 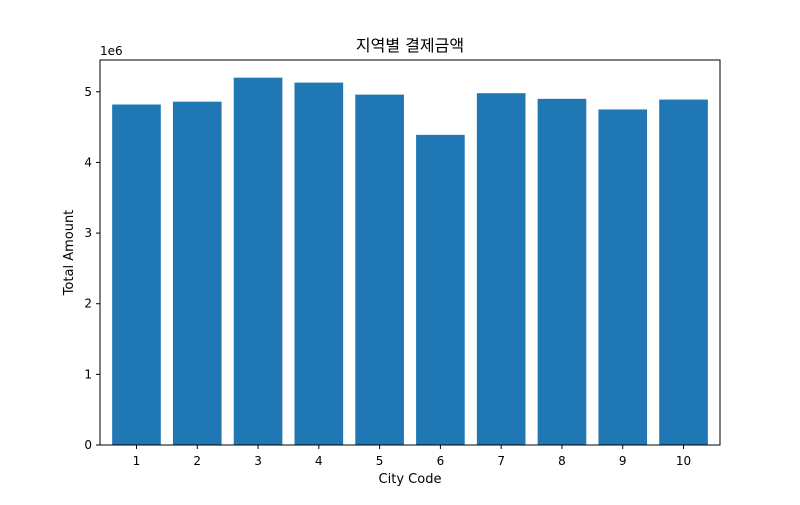 What do you see at coordinates (412, 456) in the screenshot?
I see `x-ticks-group: 1 2 3 4 5 6 7 8 9 10` at bounding box center [412, 456].